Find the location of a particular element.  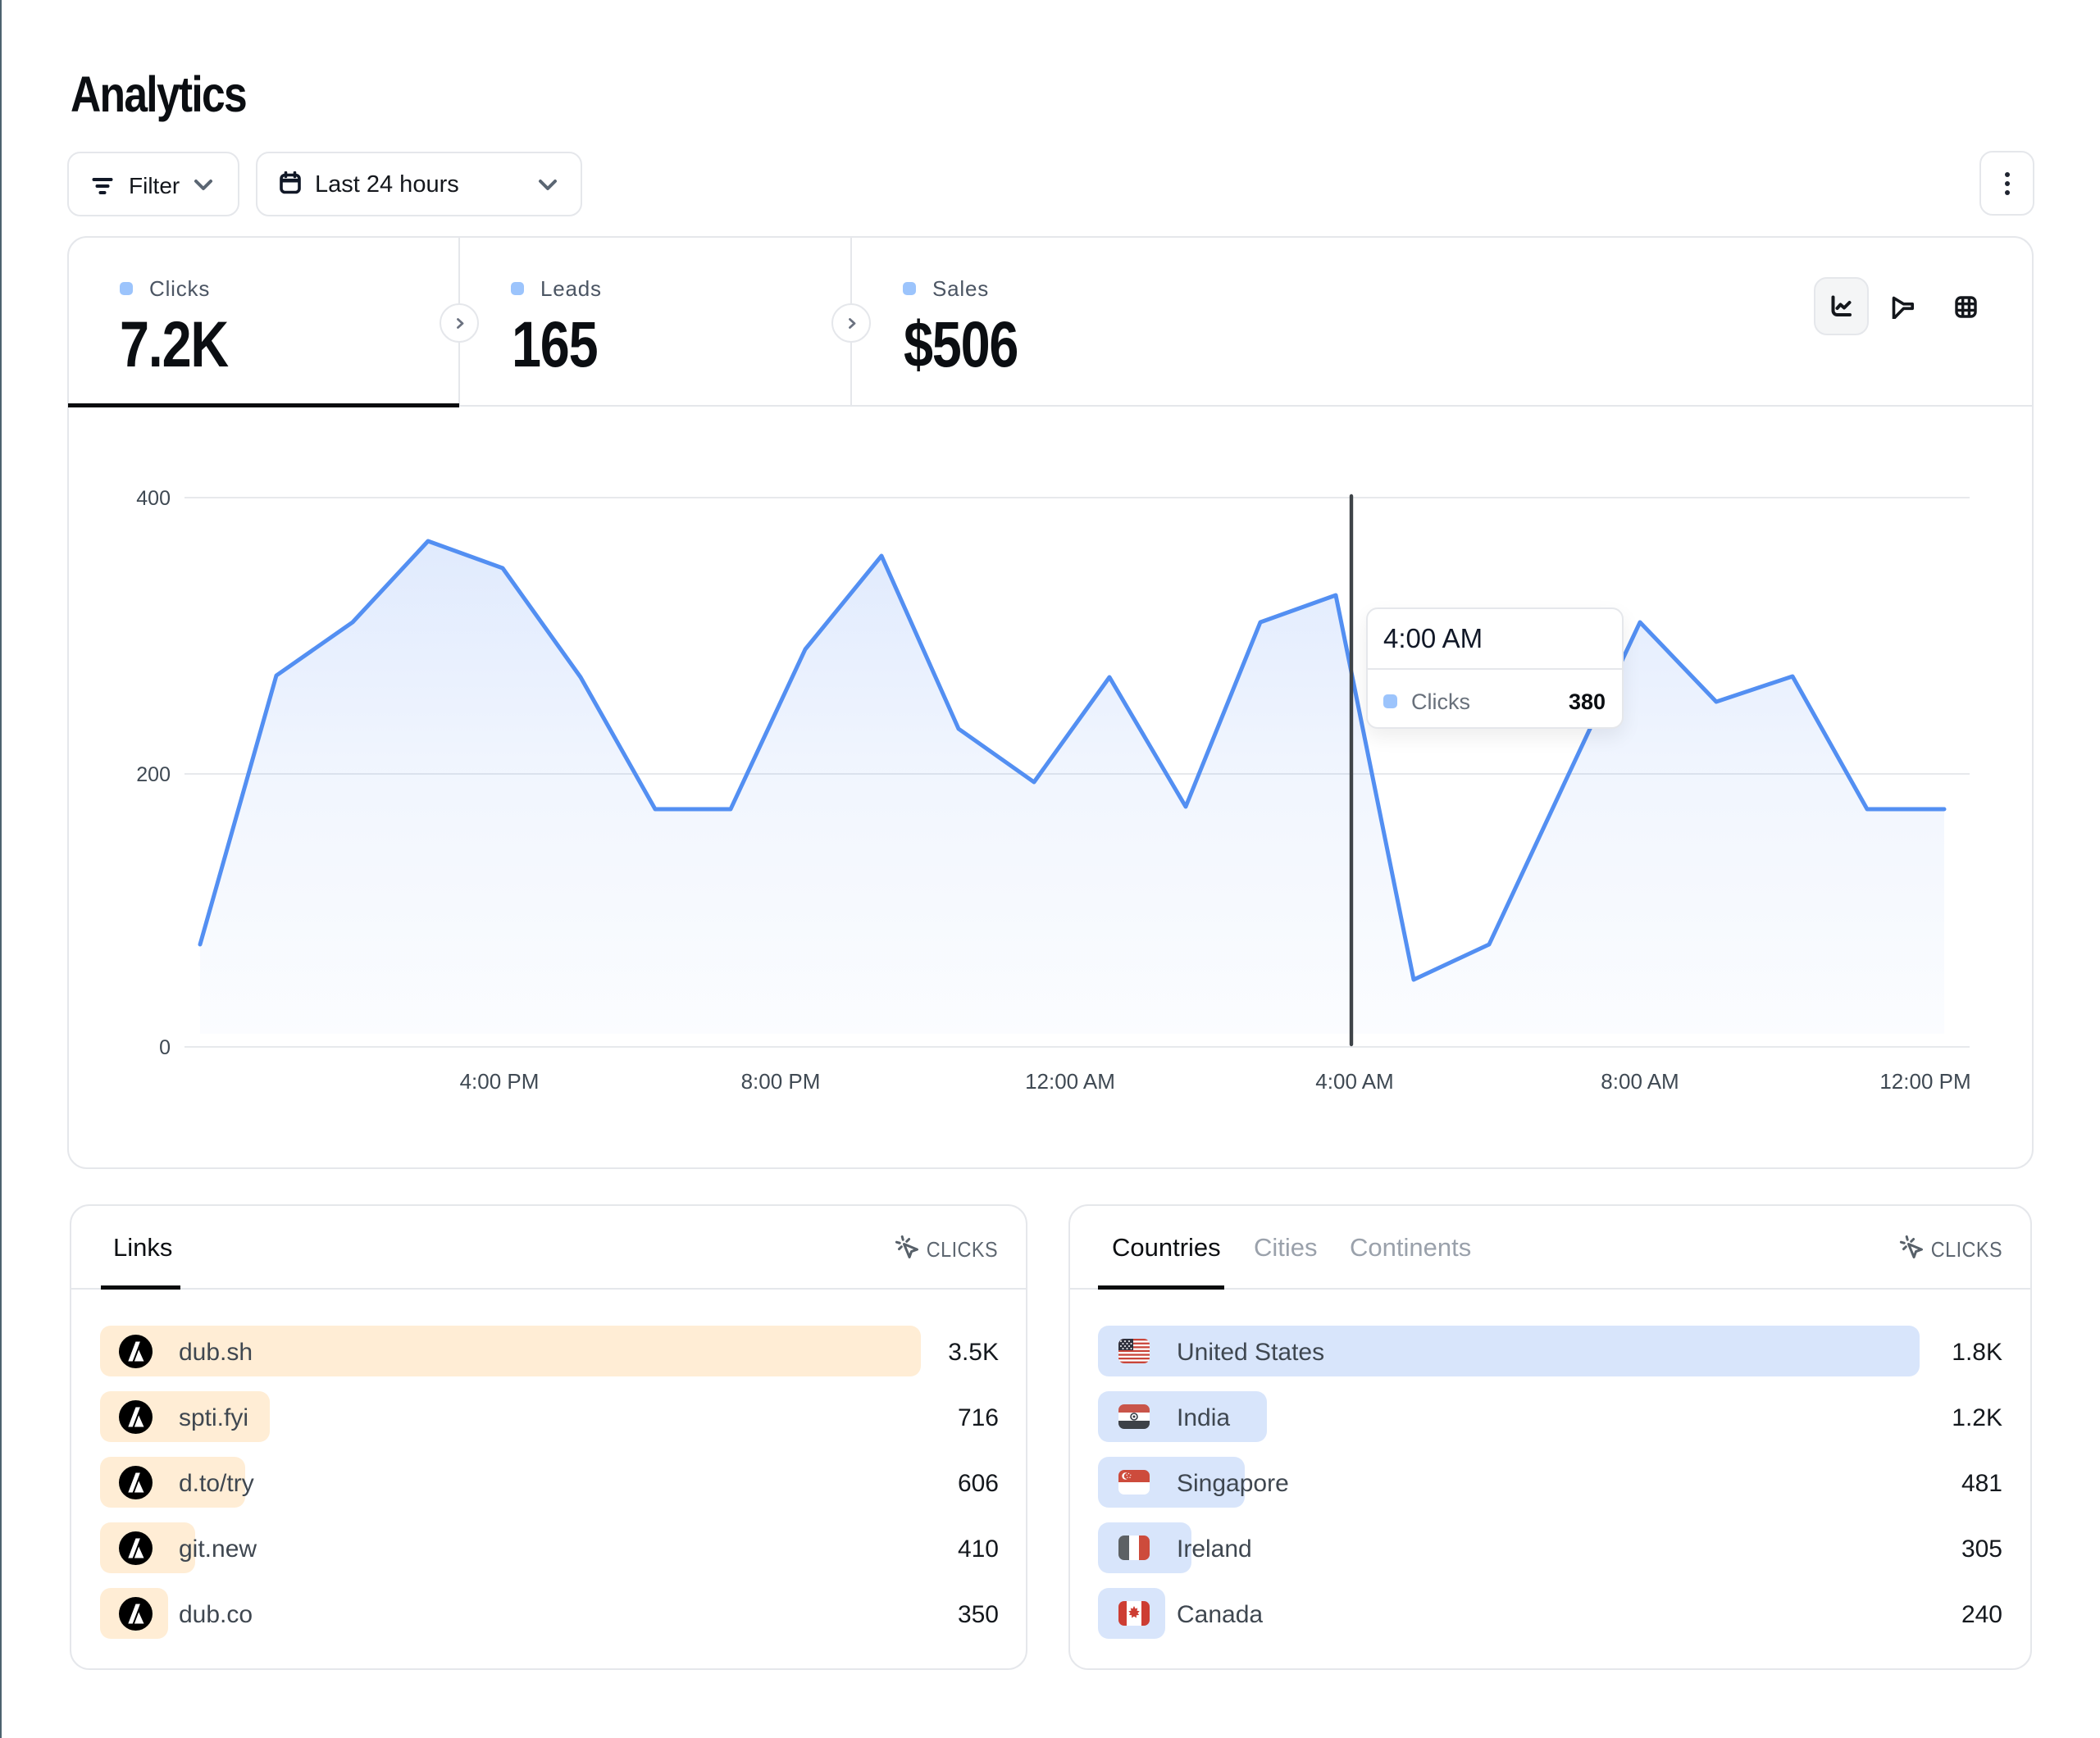

svg-text: 400 is located at coordinates (153, 498).